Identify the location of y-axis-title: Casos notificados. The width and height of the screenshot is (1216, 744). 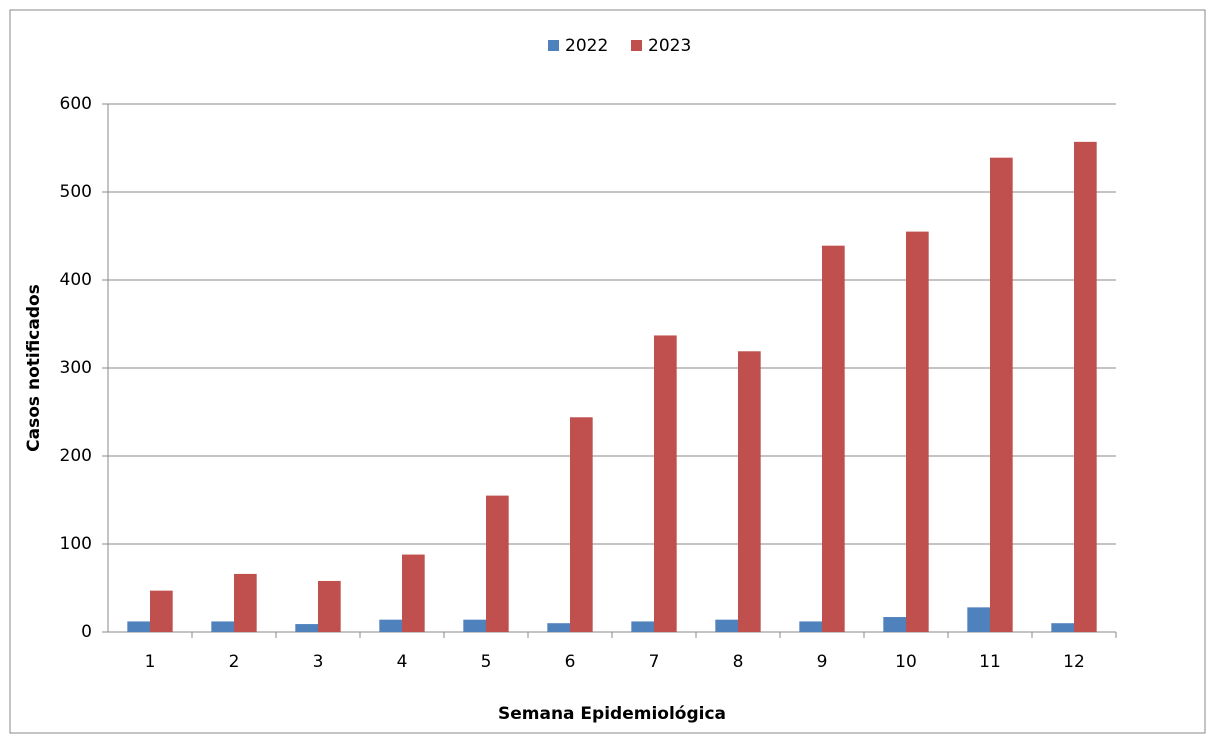
(34, 368).